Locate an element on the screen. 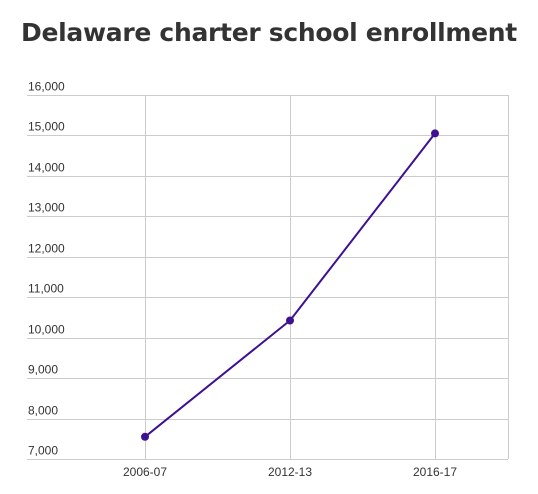  y-tick-label: 12,000 is located at coordinates (46, 249).